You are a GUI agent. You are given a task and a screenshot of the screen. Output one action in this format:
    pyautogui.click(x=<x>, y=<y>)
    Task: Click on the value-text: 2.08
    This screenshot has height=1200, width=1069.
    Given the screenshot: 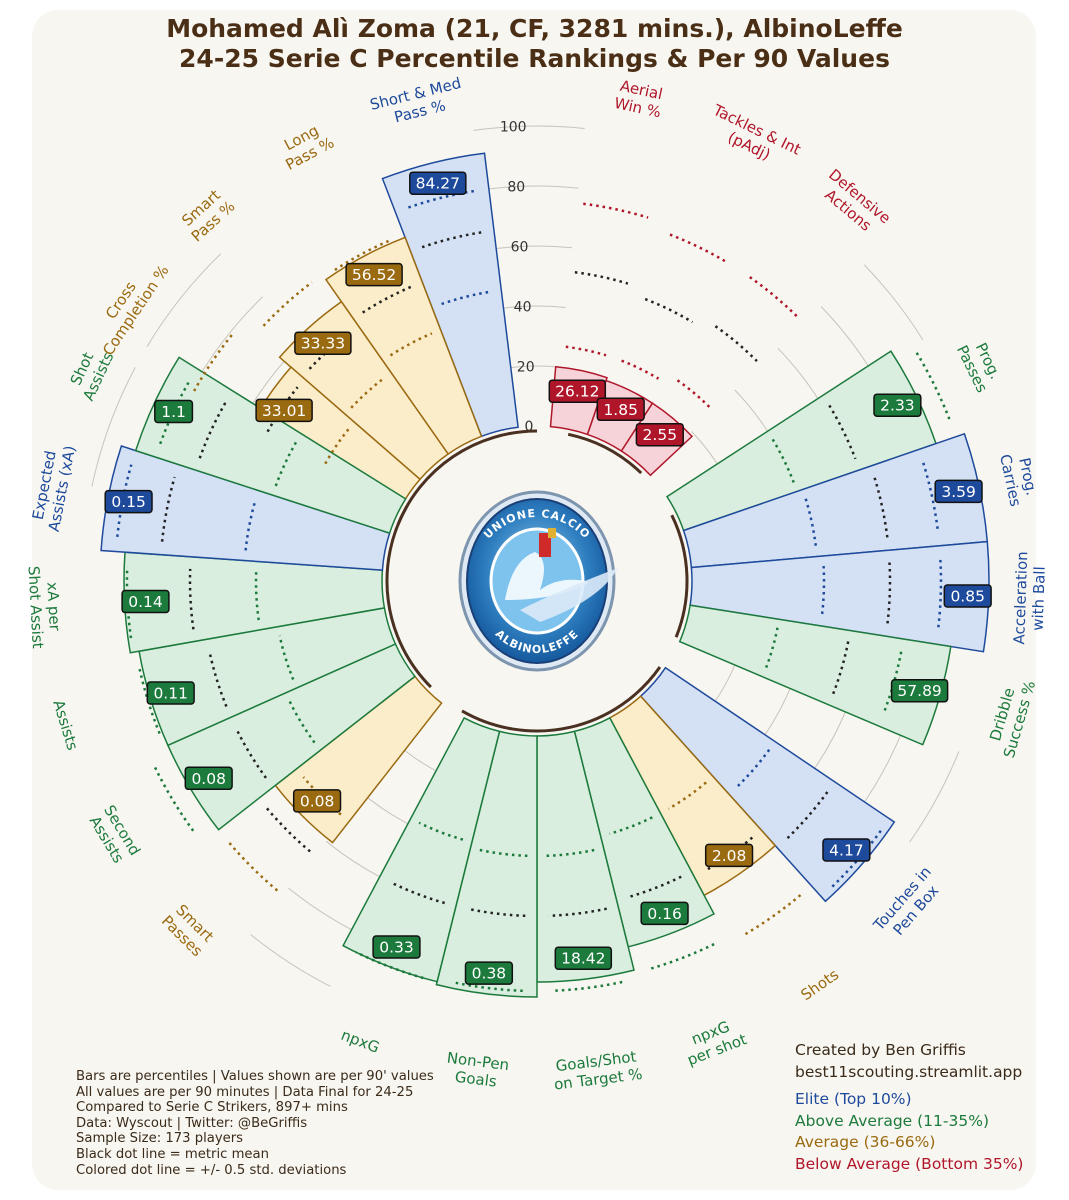 What is the action you would take?
    pyautogui.click(x=729, y=856)
    